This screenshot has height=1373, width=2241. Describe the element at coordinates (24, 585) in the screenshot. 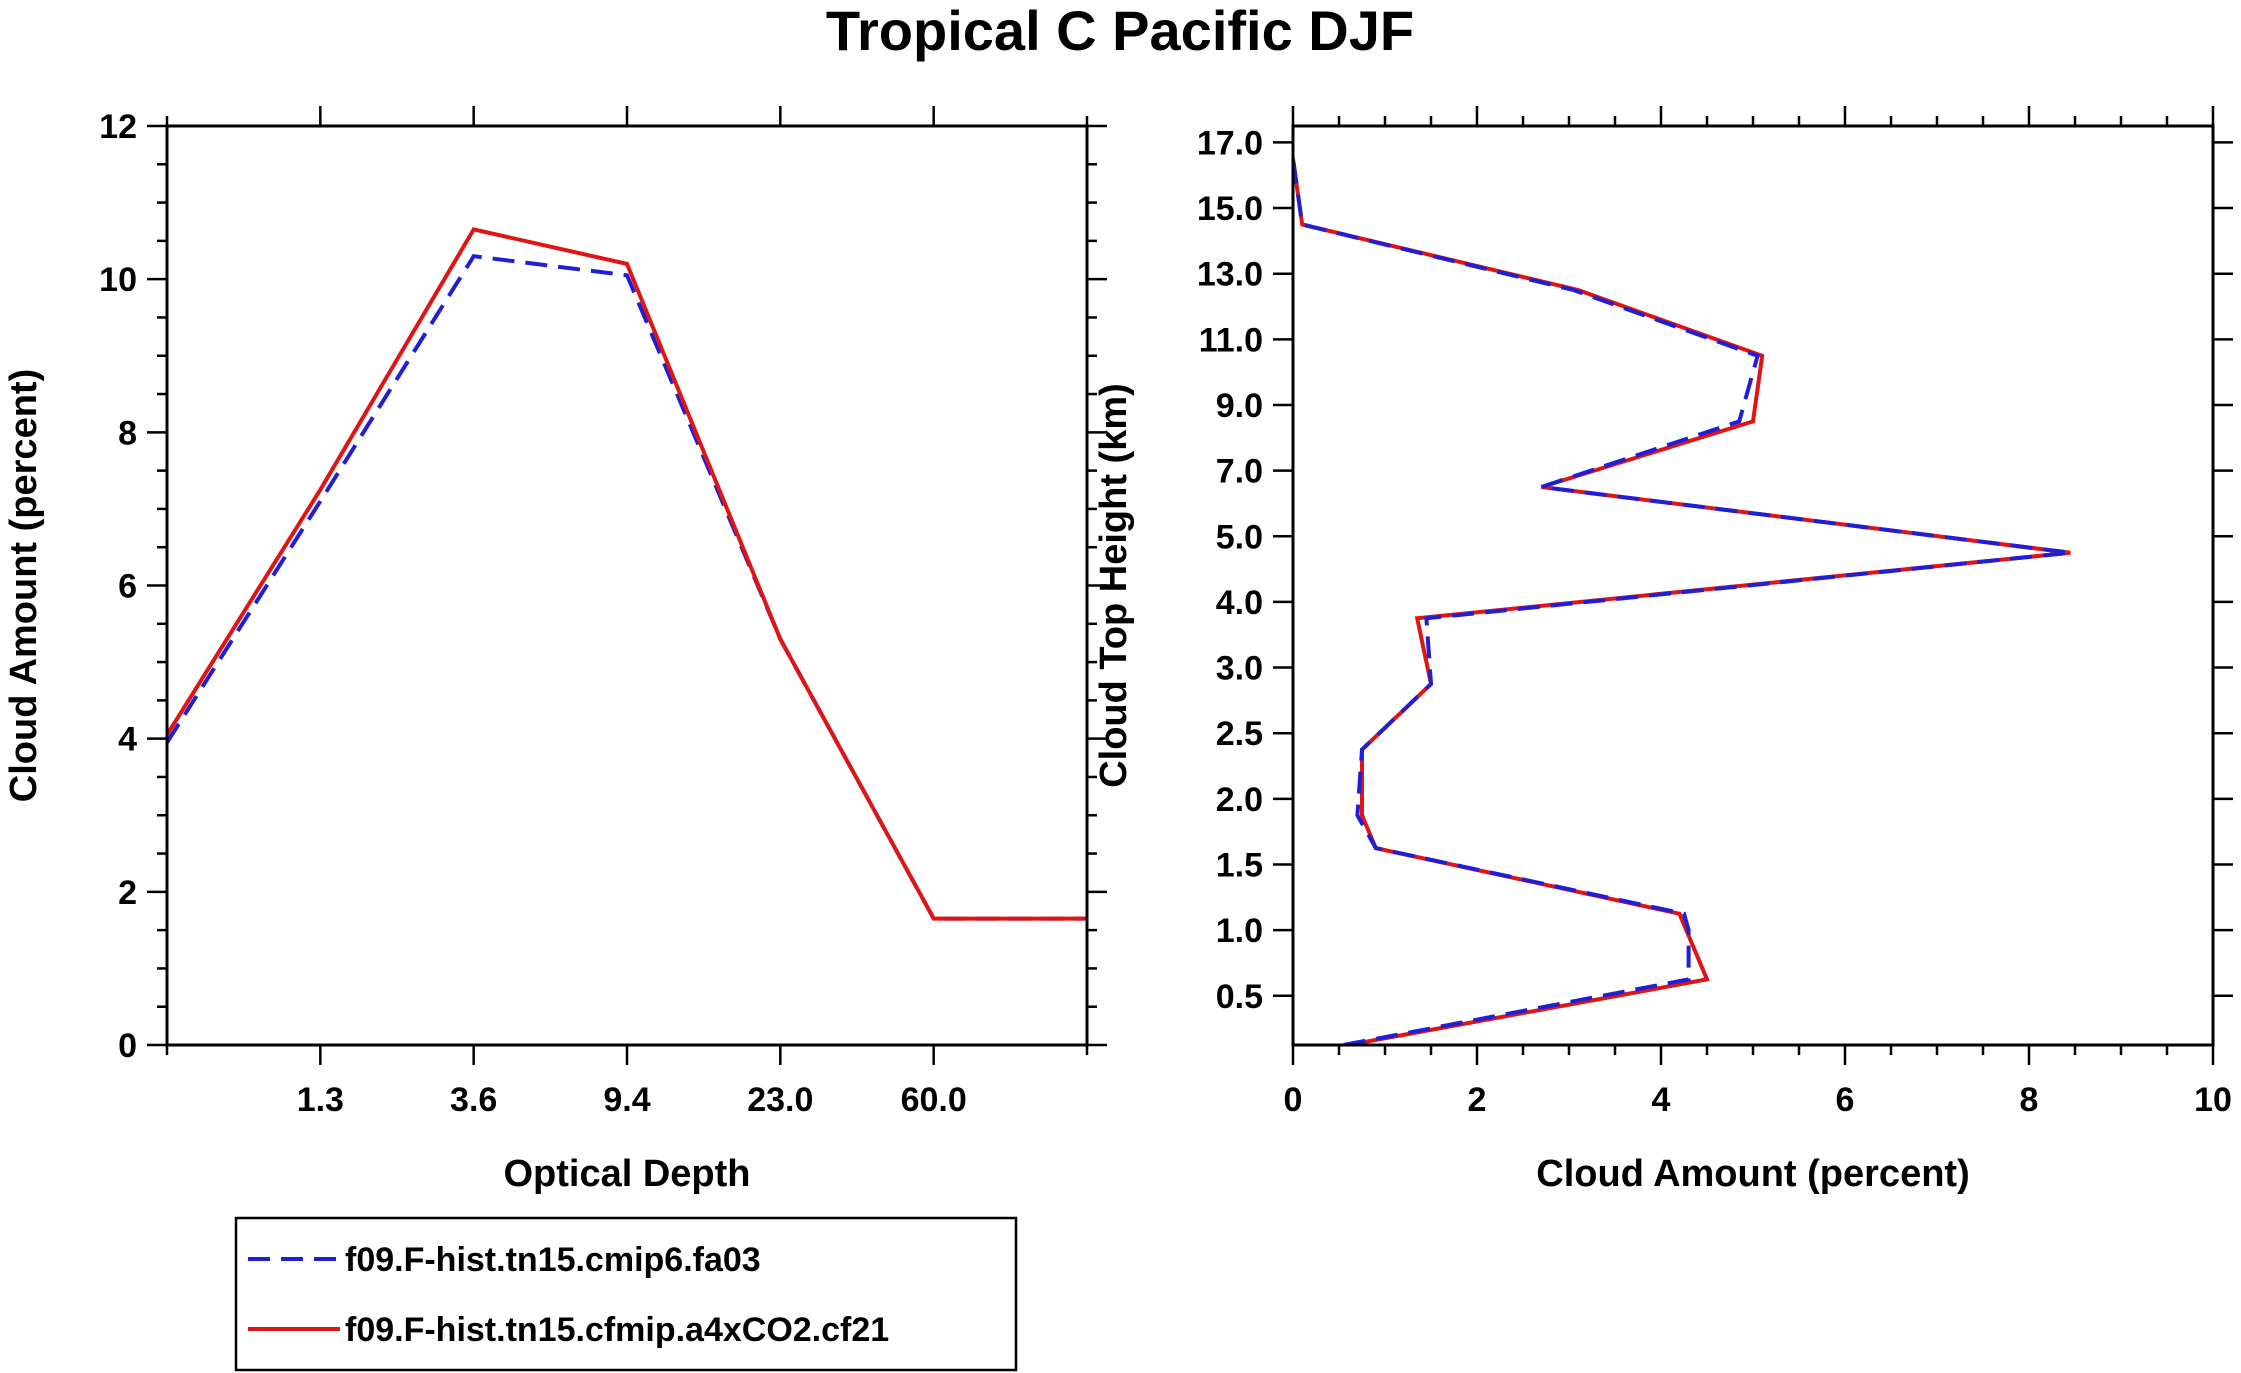

I see `left-y-axis-label: Cloud Amount (percent)` at that location.